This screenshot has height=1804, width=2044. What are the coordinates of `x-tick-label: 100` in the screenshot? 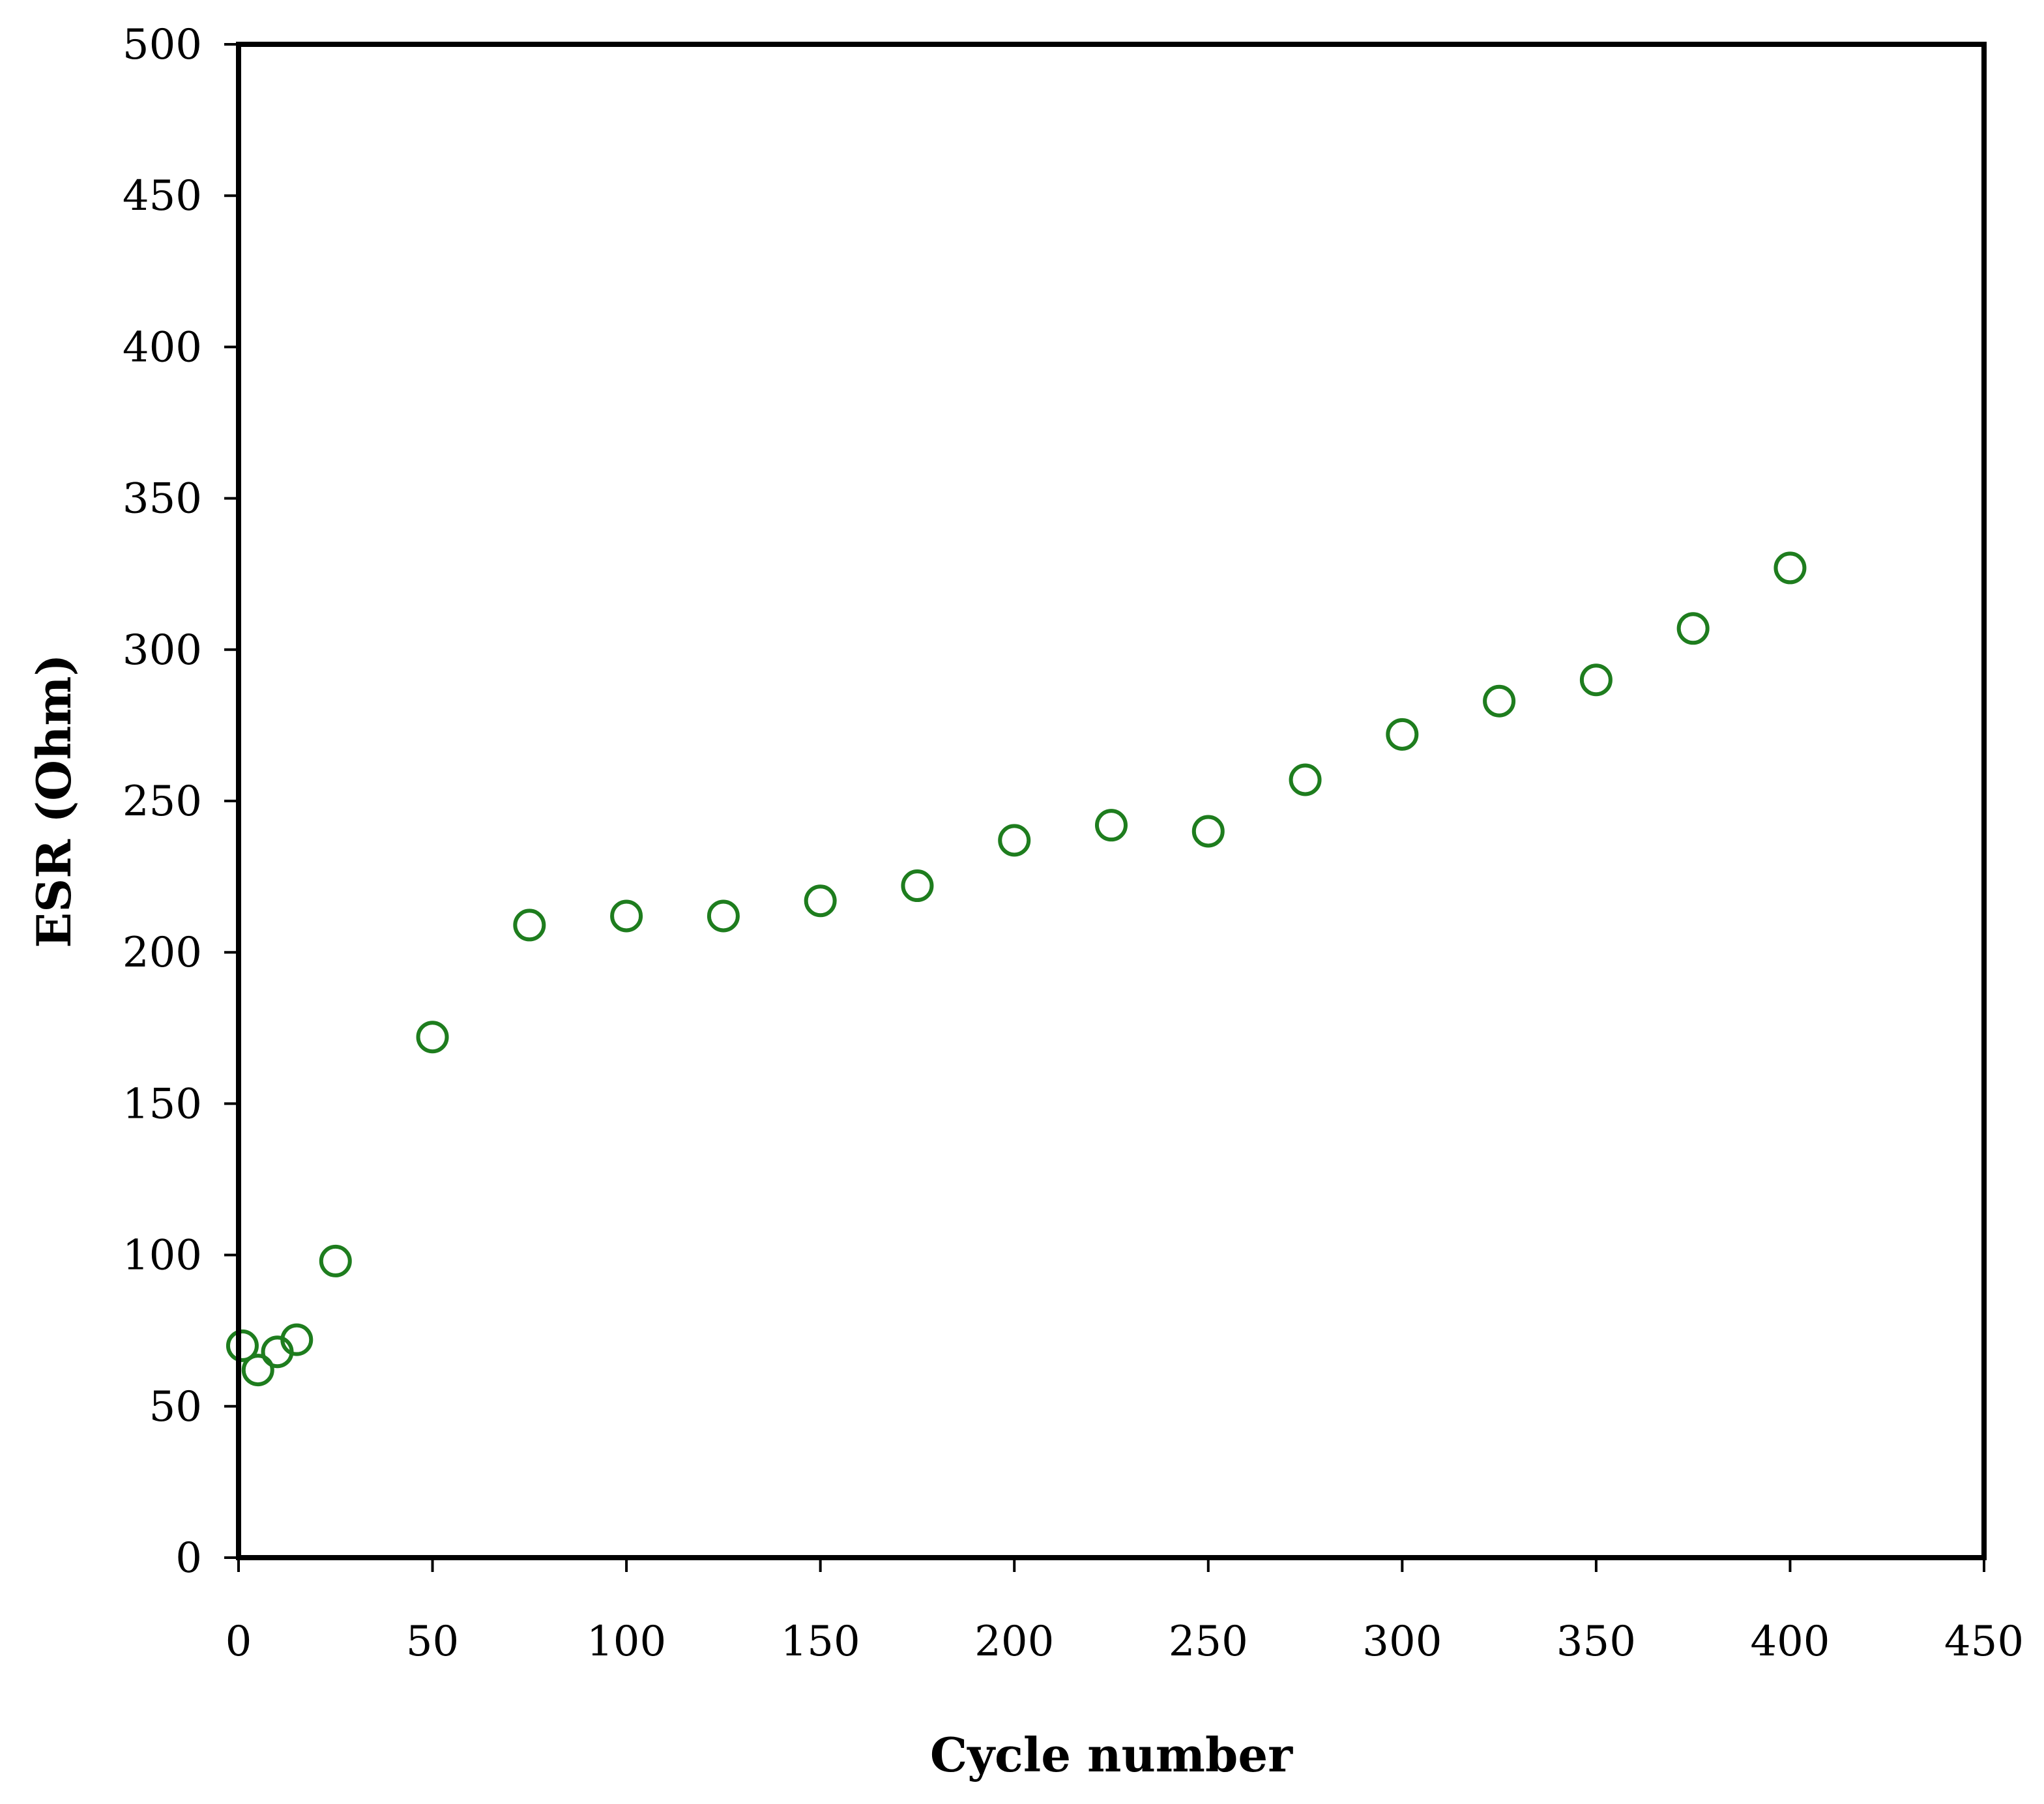 It's located at (626, 1642).